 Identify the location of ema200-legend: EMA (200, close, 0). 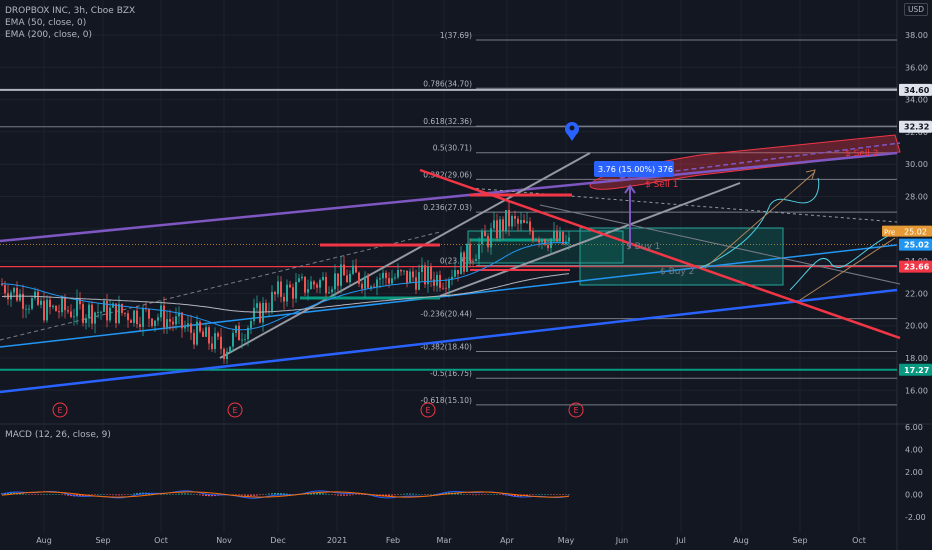
(49, 35).